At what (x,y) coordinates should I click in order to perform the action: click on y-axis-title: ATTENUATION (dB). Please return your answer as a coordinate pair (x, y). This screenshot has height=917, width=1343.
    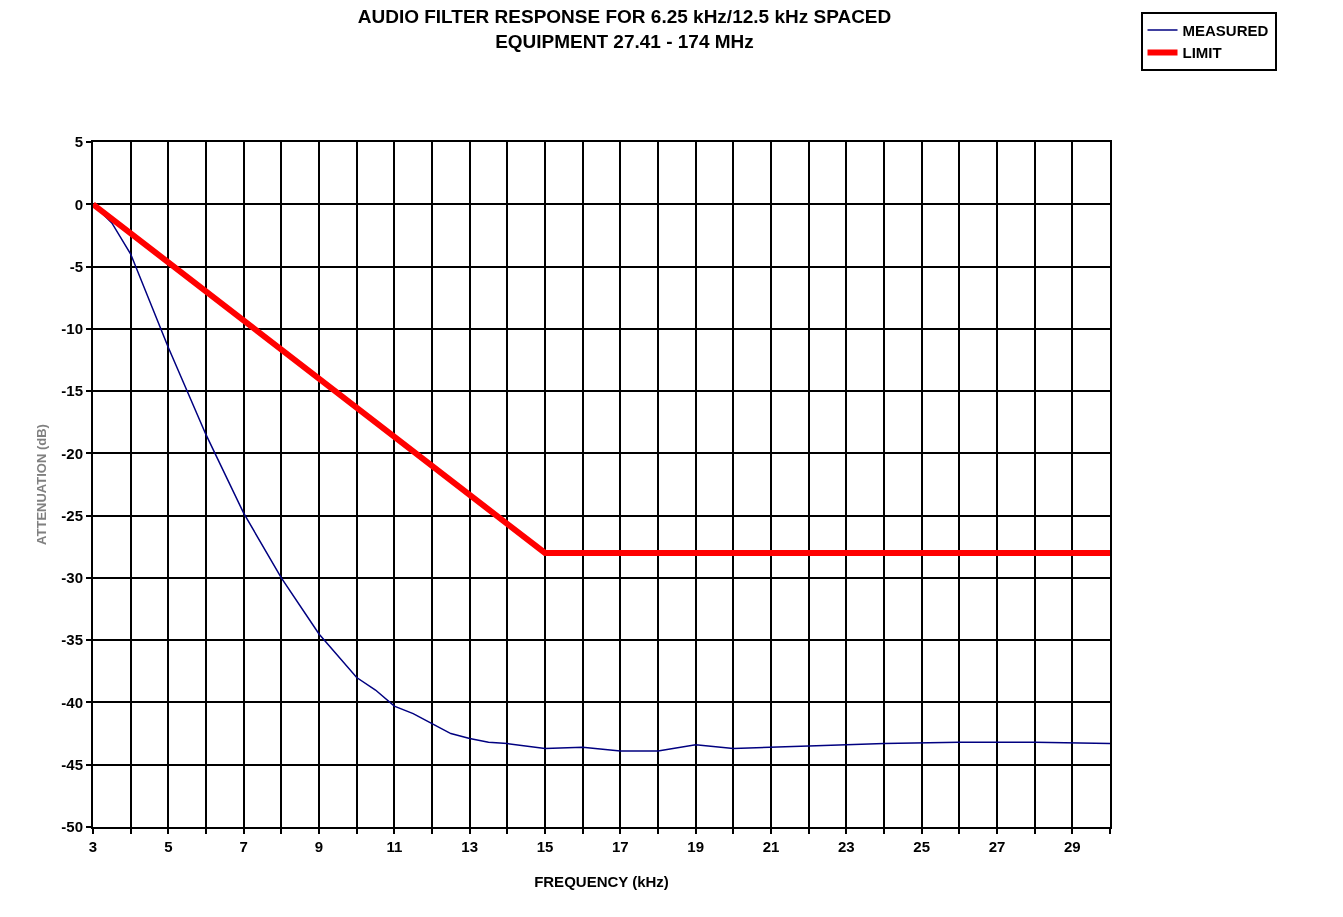
    Looking at the image, I should click on (41, 484).